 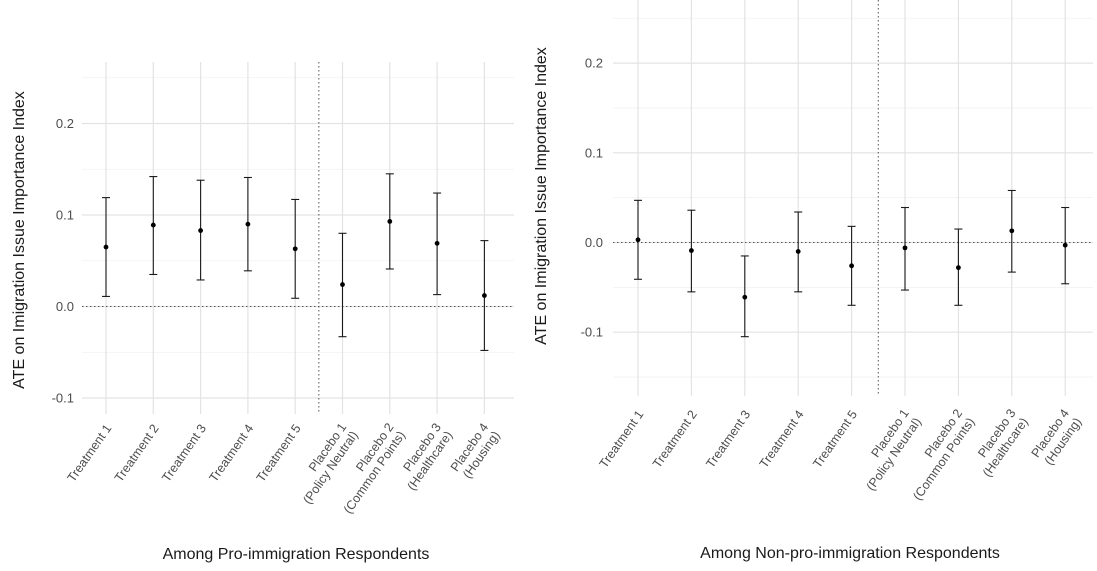 I want to click on x-axis-title: Among Pro-immigration Respondents, so click(x=296, y=554).